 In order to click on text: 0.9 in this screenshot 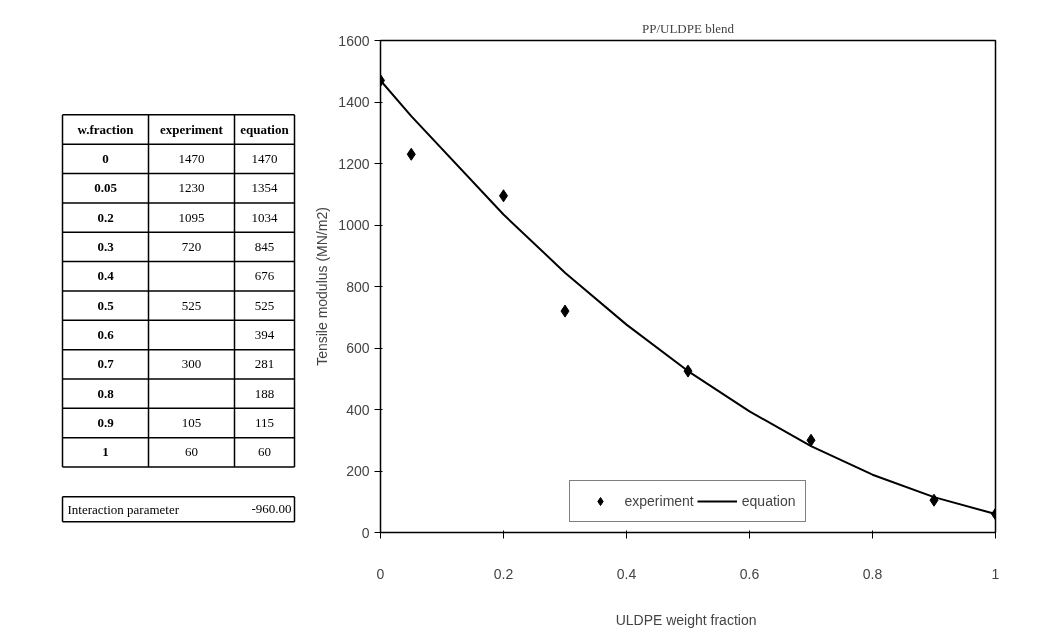, I will do `click(105, 423)`.